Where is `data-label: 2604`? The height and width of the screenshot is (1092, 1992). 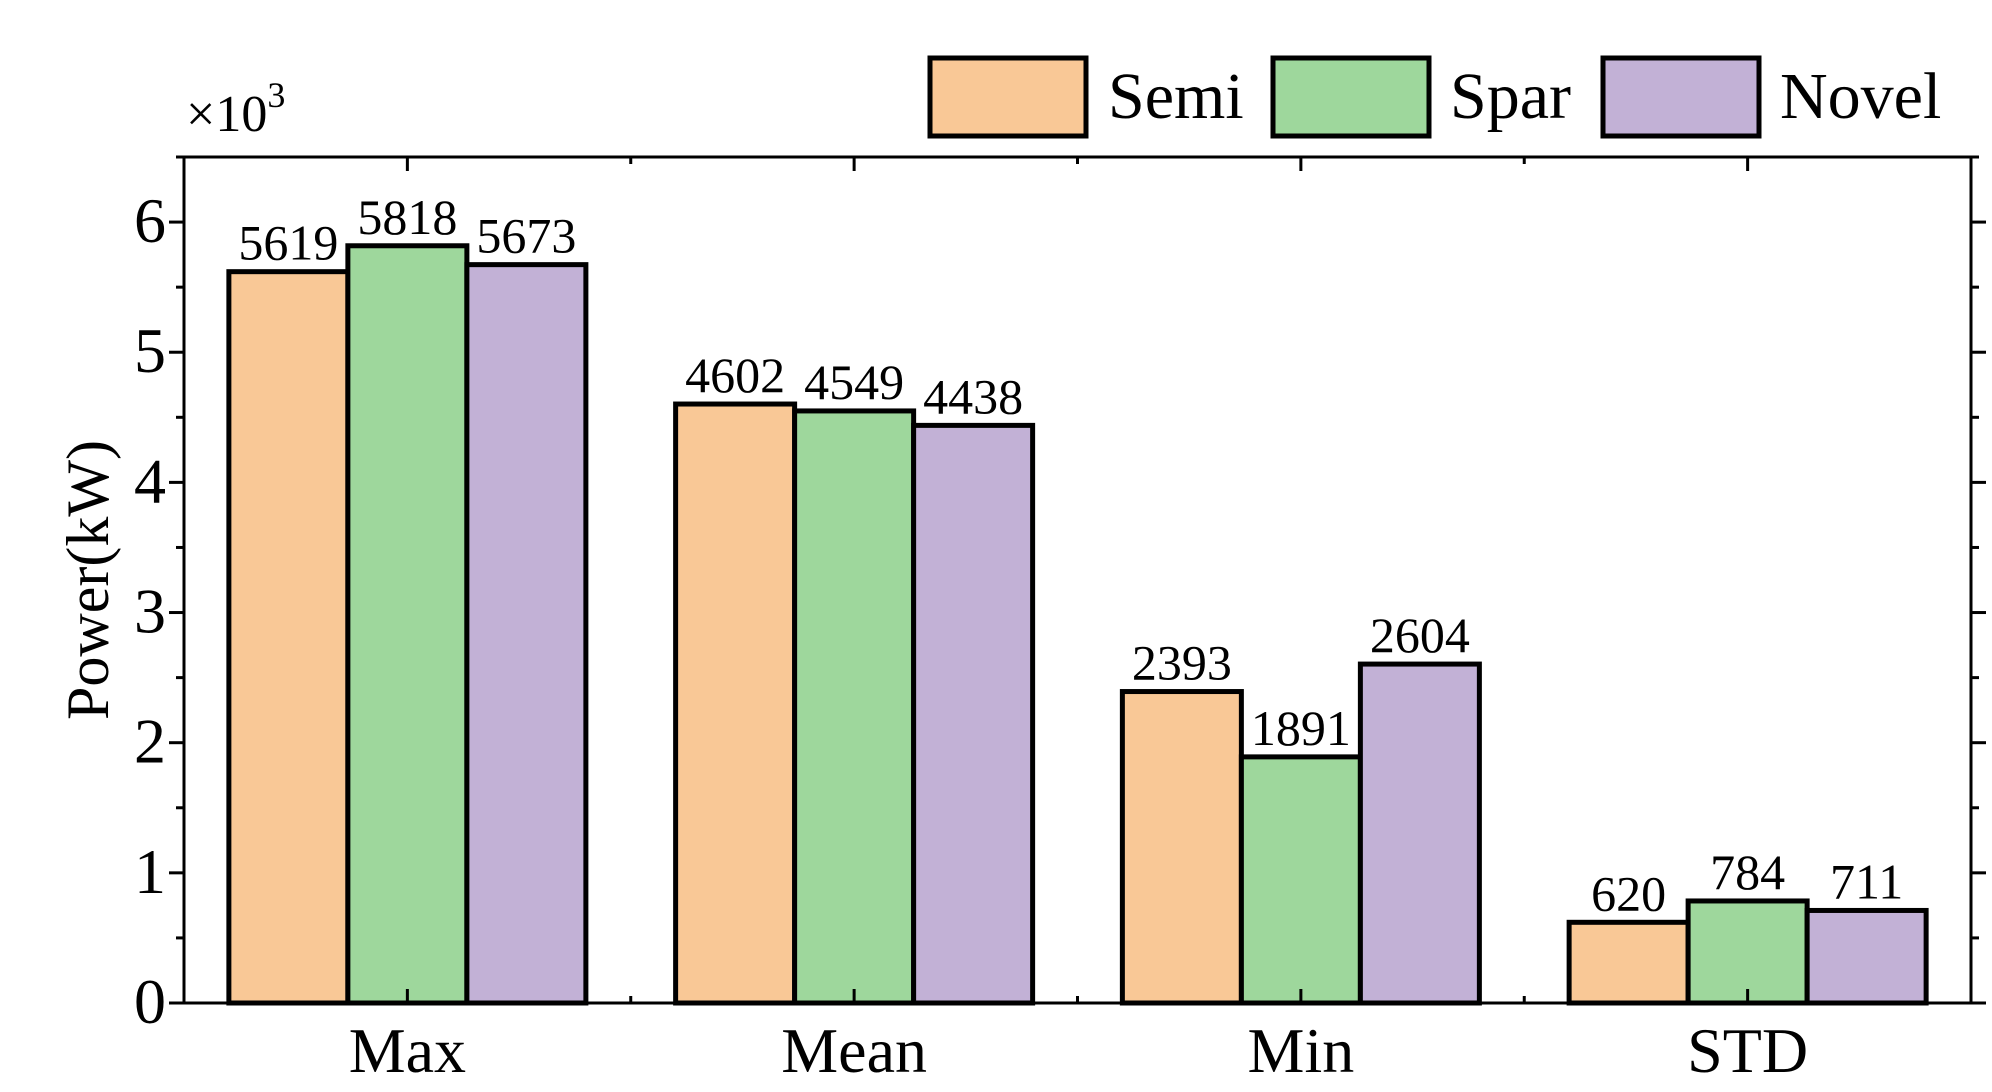
data-label: 2604 is located at coordinates (1420, 635).